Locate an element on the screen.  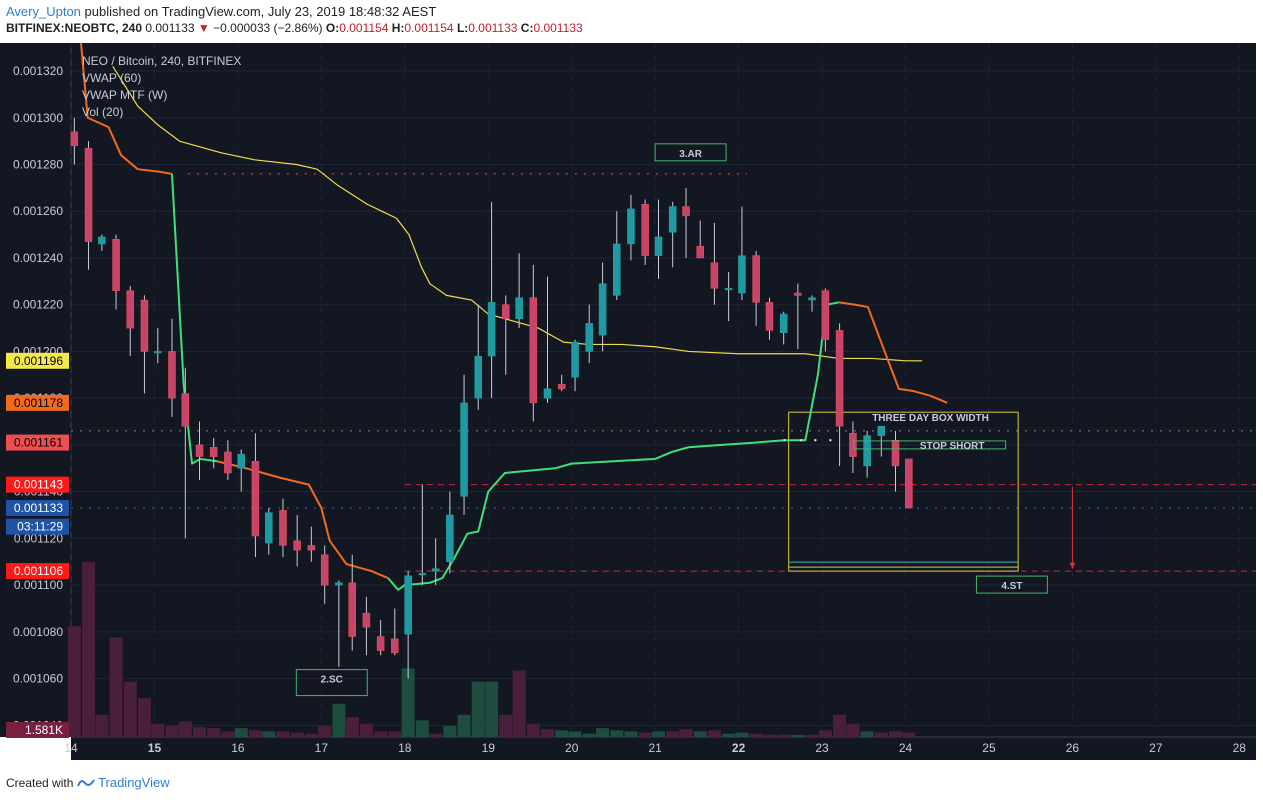
y-tick-label: 0.001300 is located at coordinates (38, 118).